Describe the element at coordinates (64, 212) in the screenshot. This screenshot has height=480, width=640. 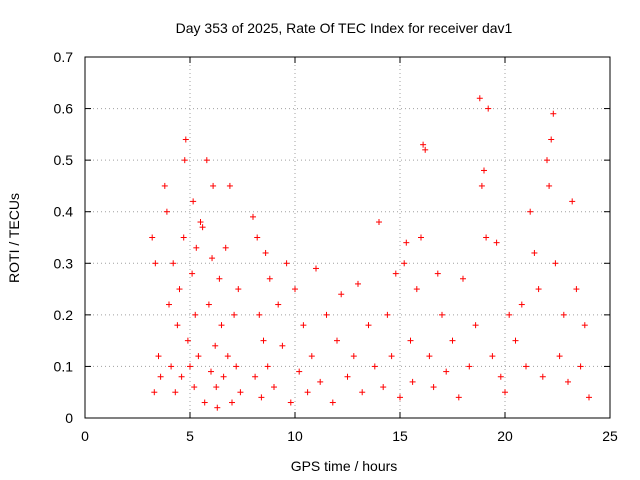
I see `y-tick-label: 0.4` at that location.